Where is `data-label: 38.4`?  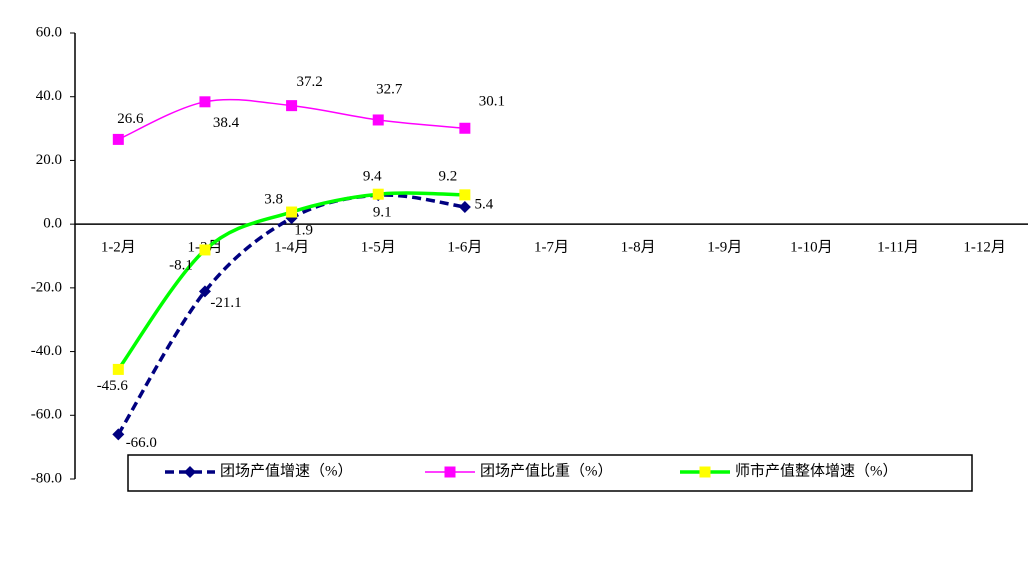
data-label: 38.4 is located at coordinates (226, 123).